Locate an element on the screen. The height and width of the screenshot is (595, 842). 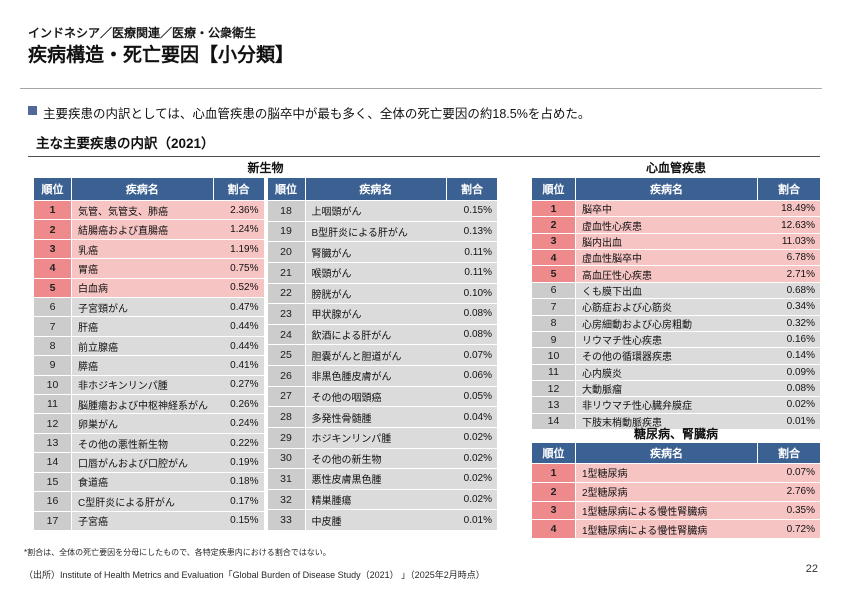
disease-name-cell: 喉頭がん is located at coordinates (376, 272).